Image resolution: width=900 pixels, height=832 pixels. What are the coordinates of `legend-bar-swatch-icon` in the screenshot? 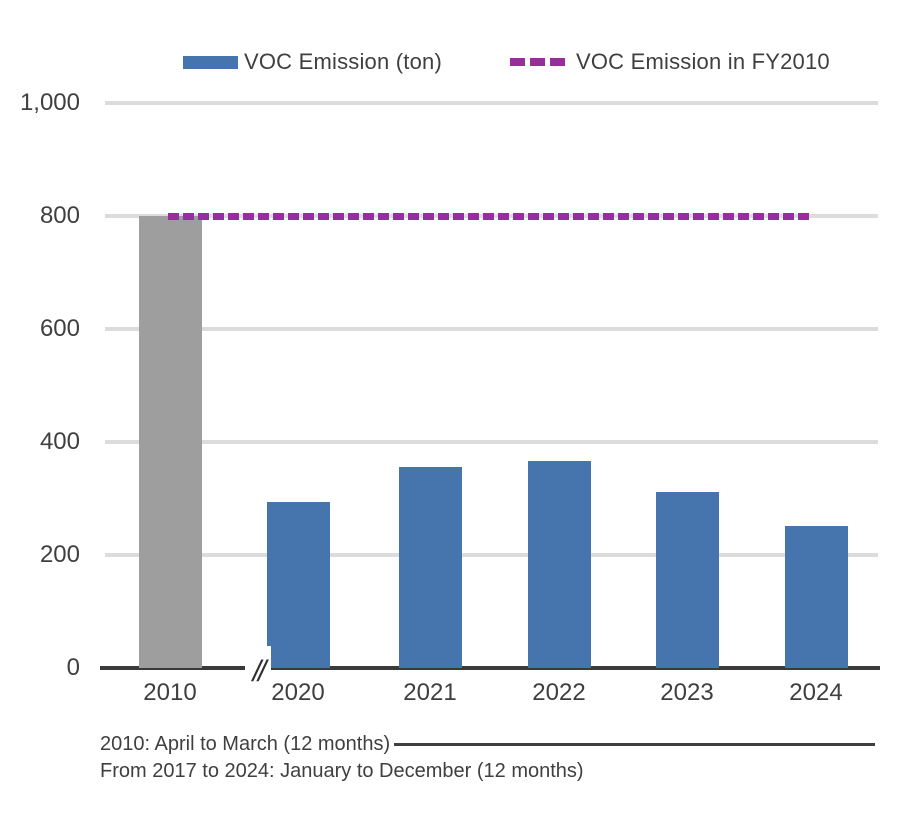 It's located at (210, 62).